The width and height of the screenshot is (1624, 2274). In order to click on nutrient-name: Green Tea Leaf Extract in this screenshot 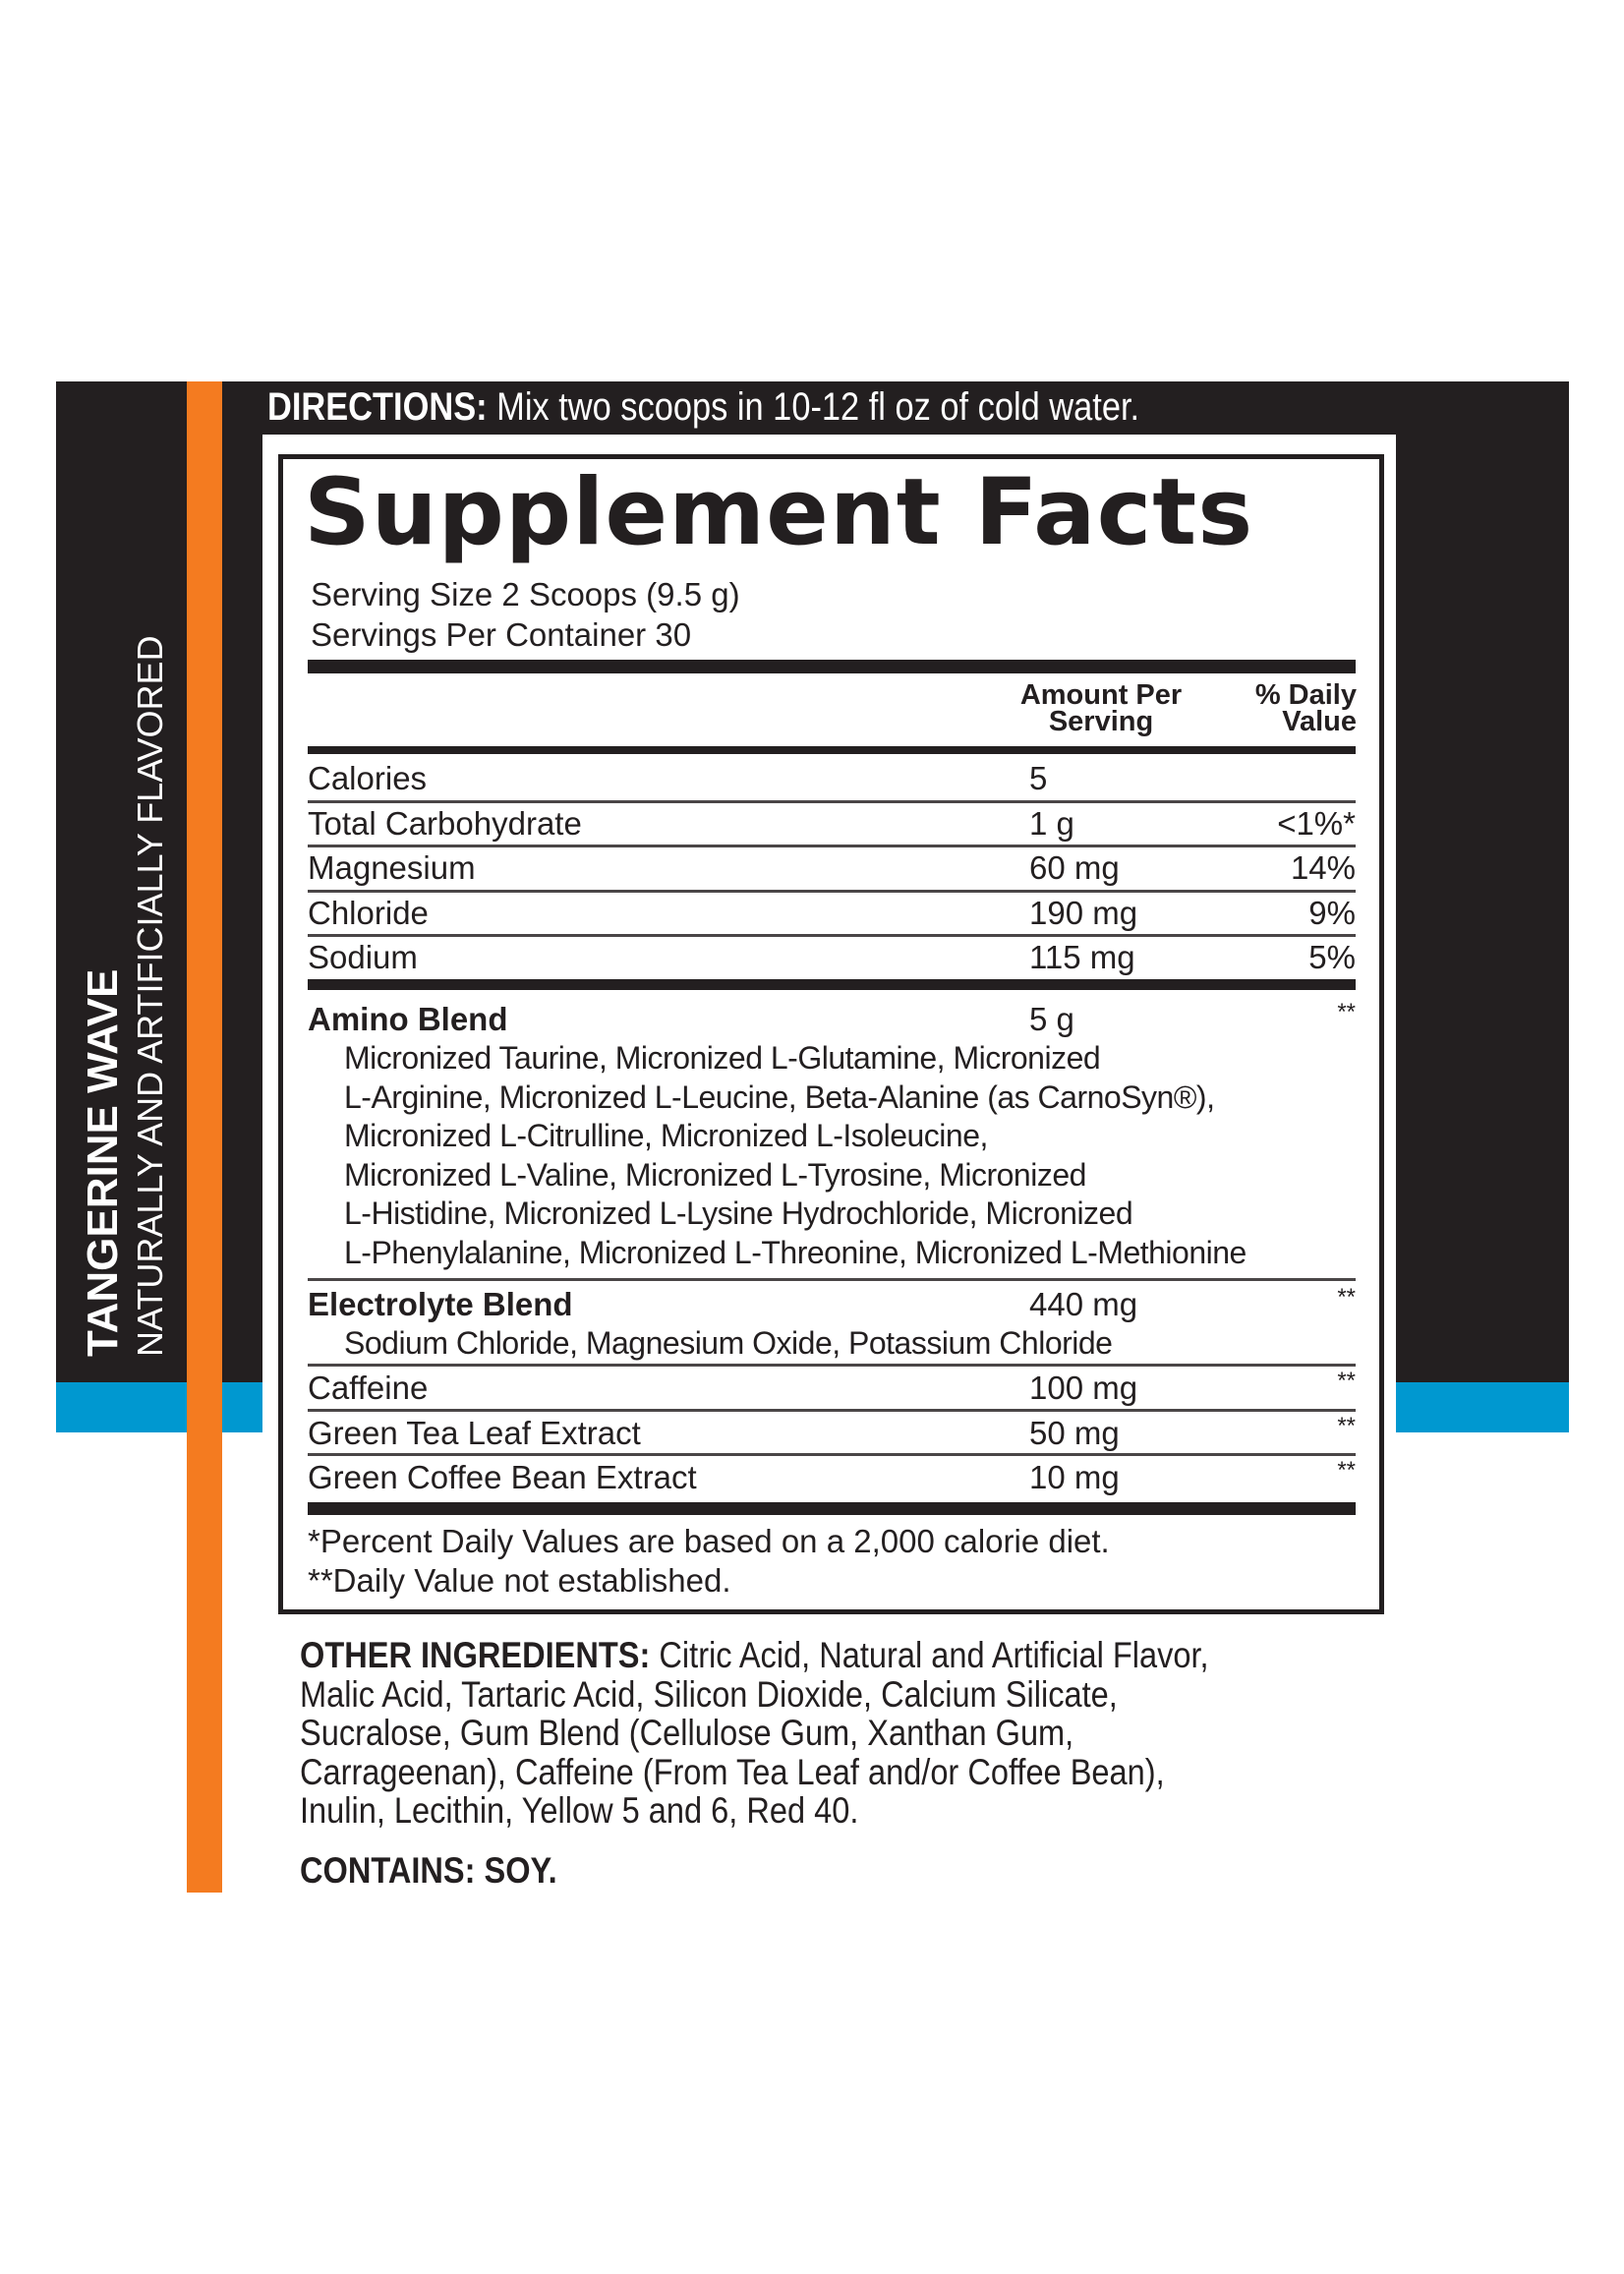, I will do `click(474, 1432)`.